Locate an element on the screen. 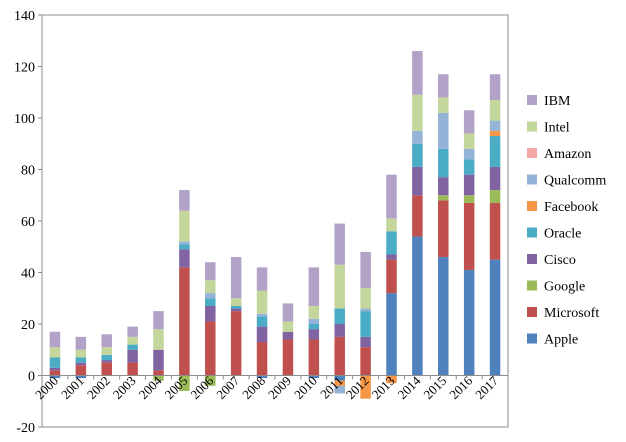  bar-segment-cisco-2006 is located at coordinates (210, 313).